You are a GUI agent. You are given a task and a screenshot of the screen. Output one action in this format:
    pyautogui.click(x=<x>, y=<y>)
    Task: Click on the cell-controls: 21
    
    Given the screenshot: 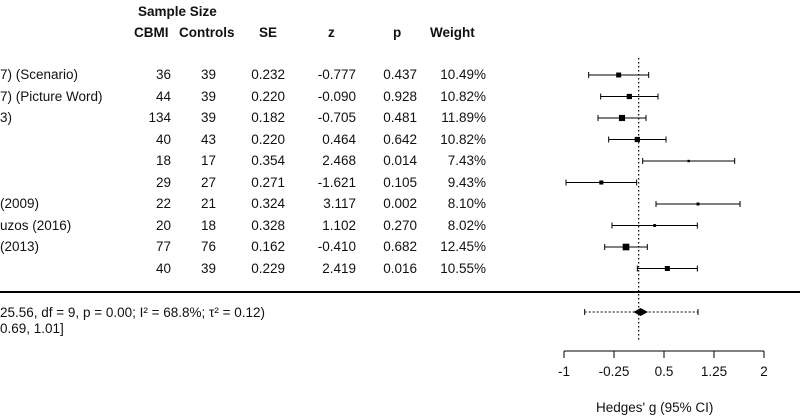 What is the action you would take?
    pyautogui.click(x=208, y=203)
    